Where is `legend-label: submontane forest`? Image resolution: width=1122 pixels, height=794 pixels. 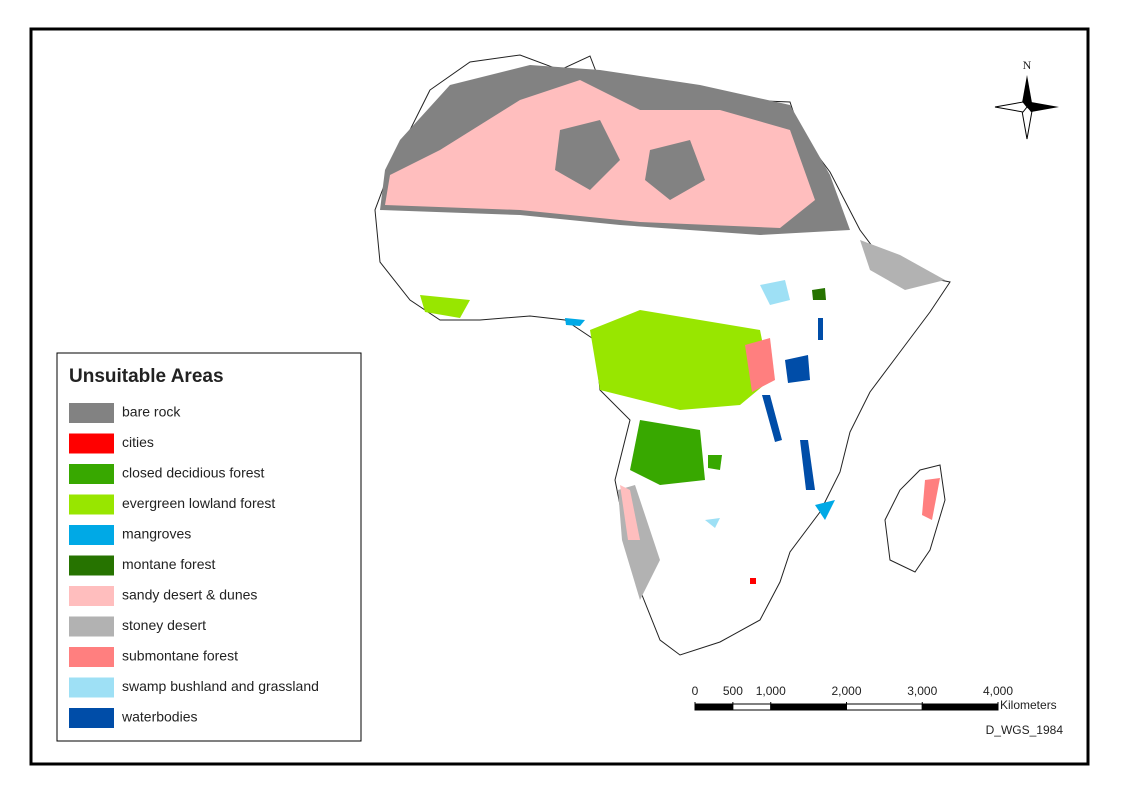 legend-label: submontane forest is located at coordinates (180, 656).